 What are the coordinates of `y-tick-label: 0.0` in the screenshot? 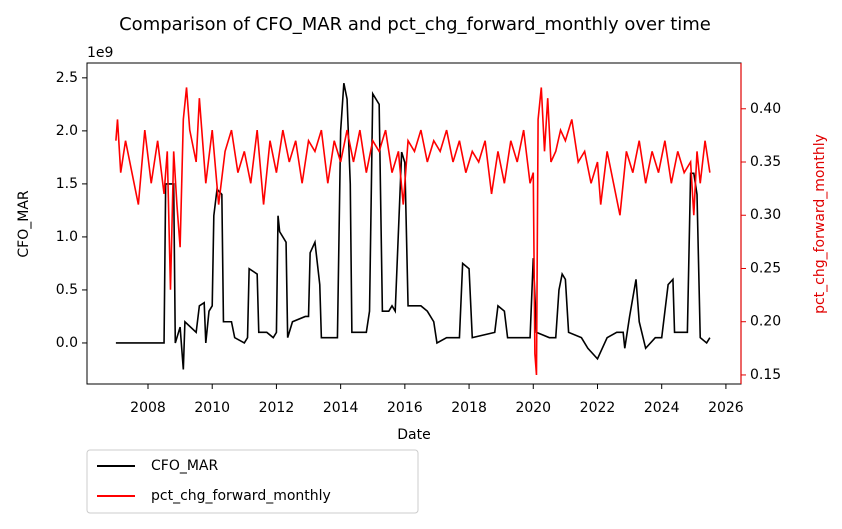 It's located at (67, 343).